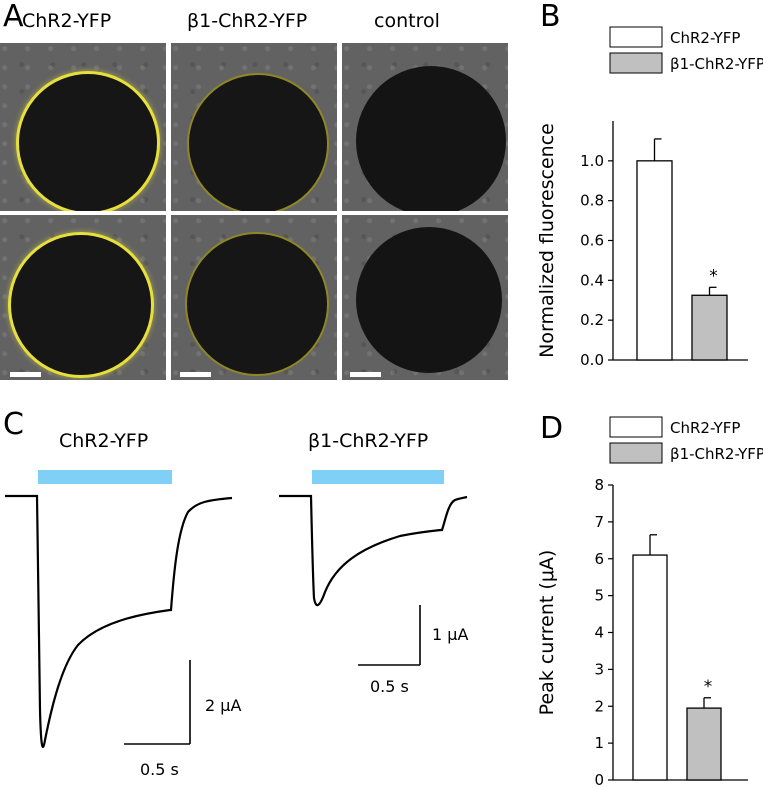  What do you see at coordinates (368, 441) in the screenshot?
I see `trace-title-b1-chr2: β1-ChR2-YFP` at bounding box center [368, 441].